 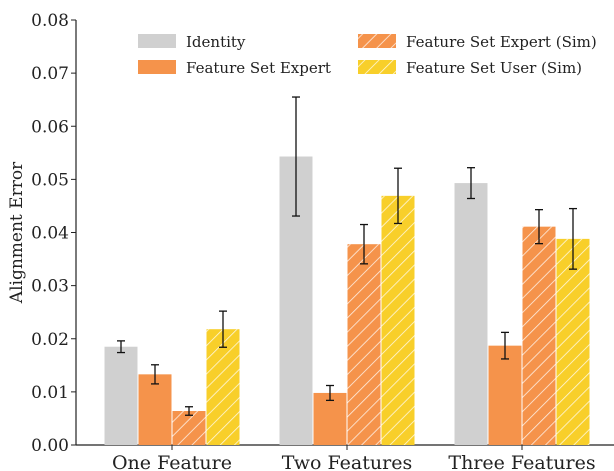 What do you see at coordinates (501, 42) in the screenshot?
I see `legend-label: Feature Set Expert (Sim)` at bounding box center [501, 42].